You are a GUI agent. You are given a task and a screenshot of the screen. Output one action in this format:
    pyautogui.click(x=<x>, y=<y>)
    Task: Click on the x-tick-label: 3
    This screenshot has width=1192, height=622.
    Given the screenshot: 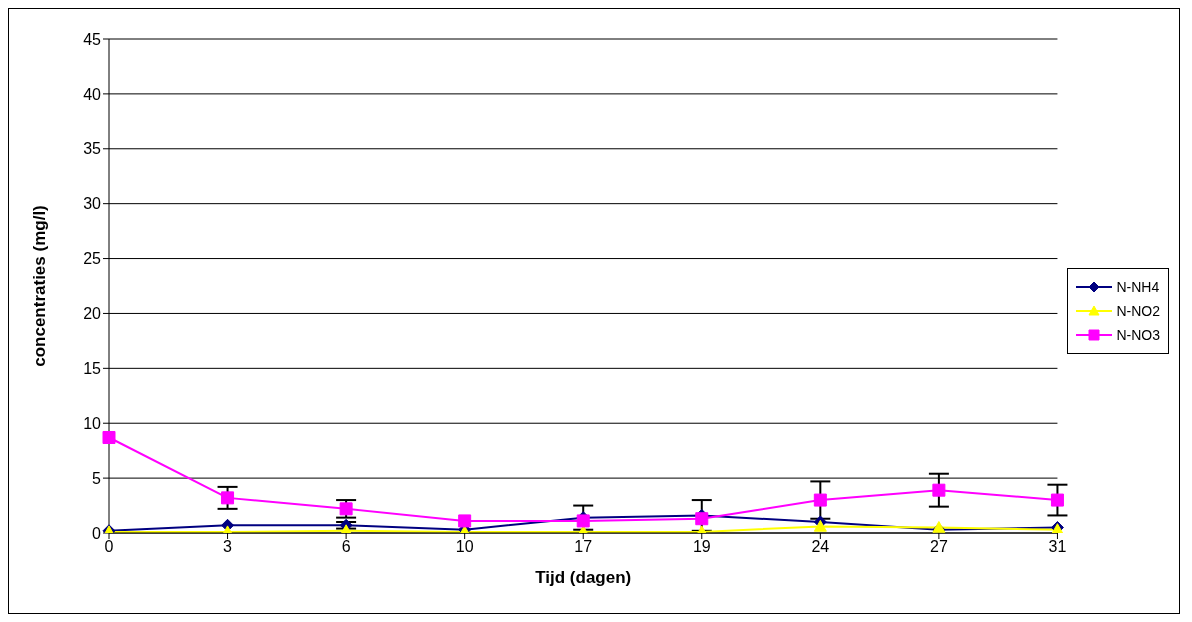 What is the action you would take?
    pyautogui.click(x=228, y=547)
    